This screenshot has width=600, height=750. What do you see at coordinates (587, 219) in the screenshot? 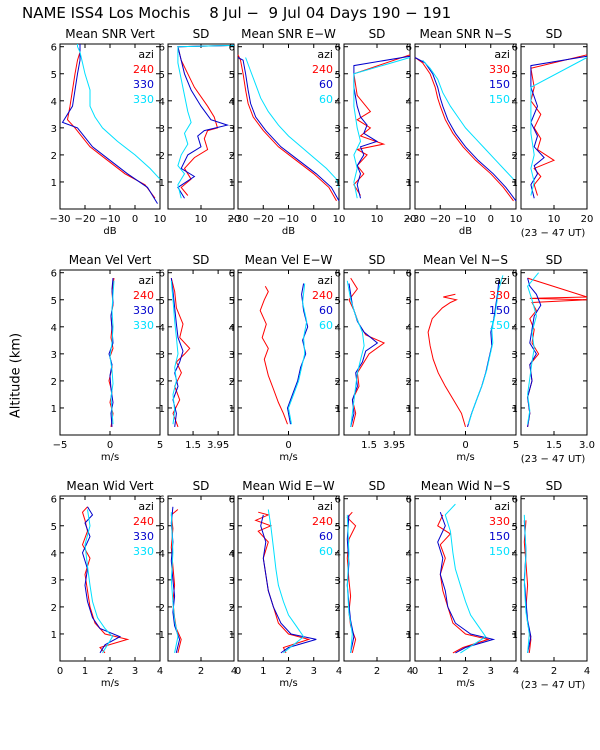
I see `panel-0-5-xtick-label: 20` at bounding box center [587, 219].